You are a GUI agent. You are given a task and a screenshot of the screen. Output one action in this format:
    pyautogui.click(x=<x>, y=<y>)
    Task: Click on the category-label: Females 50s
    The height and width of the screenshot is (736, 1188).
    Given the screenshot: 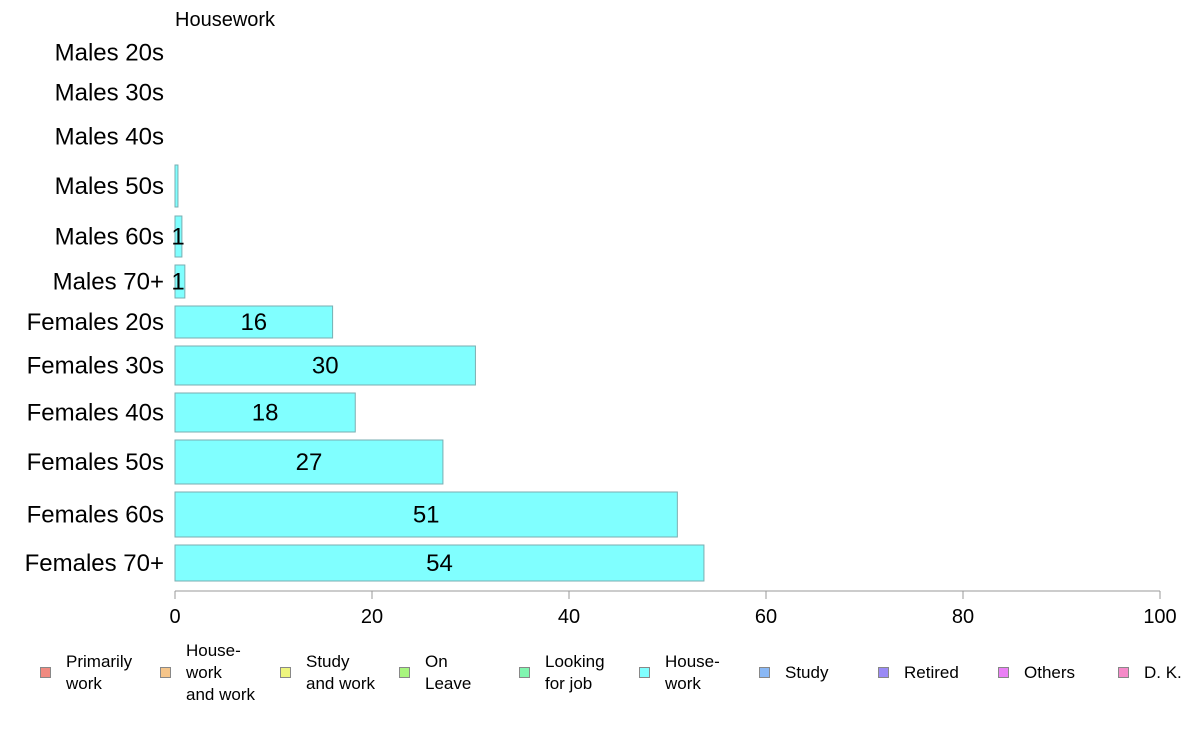 What is the action you would take?
    pyautogui.click(x=95, y=462)
    